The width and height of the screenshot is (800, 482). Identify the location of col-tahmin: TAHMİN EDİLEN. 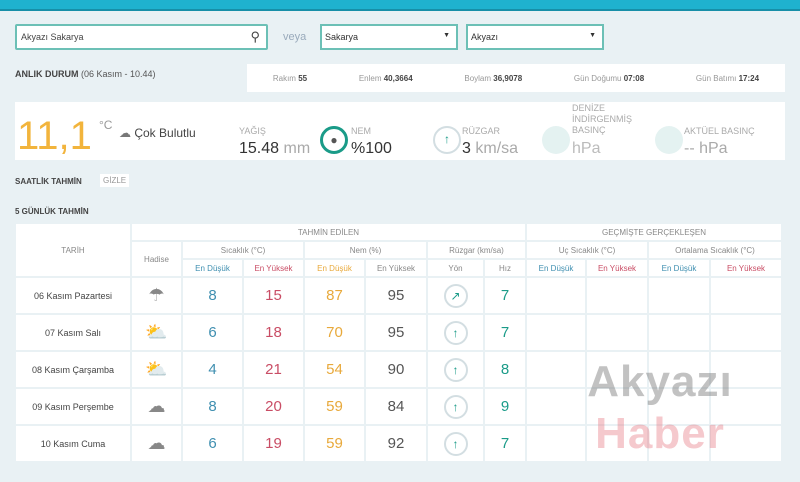
(328, 232).